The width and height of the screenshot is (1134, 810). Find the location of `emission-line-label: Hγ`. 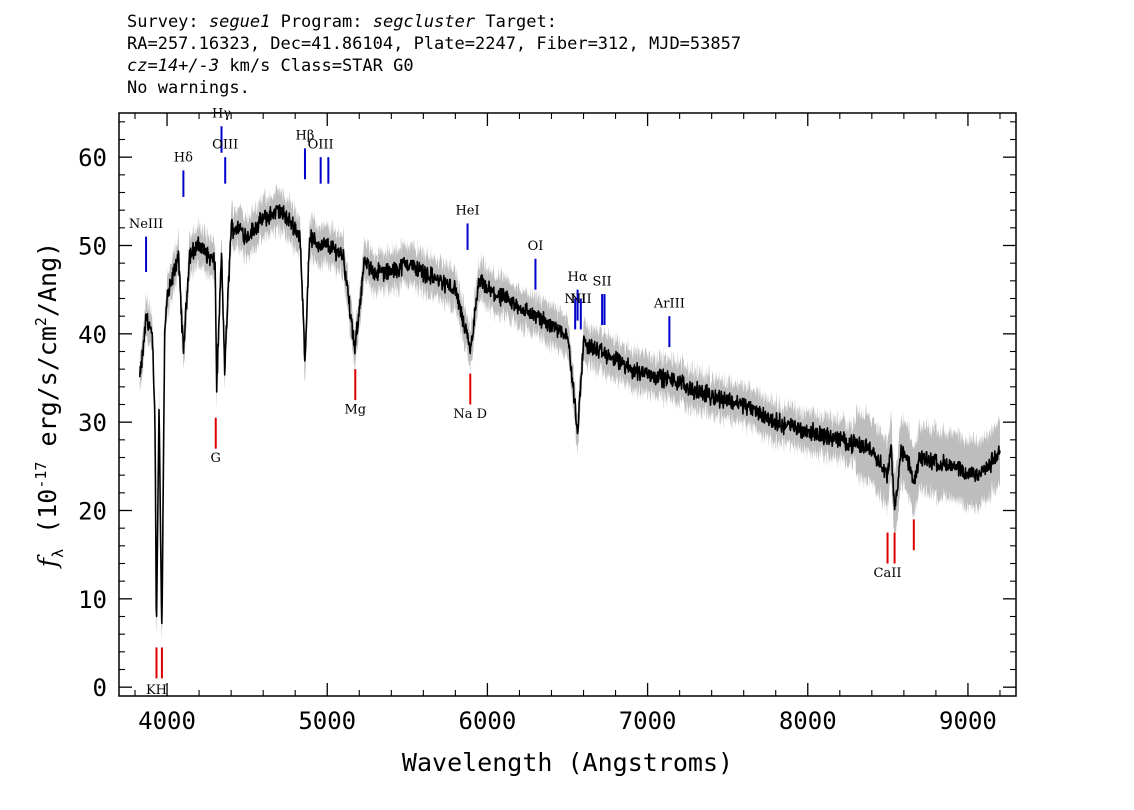

emission-line-label: Hγ is located at coordinates (221, 113).